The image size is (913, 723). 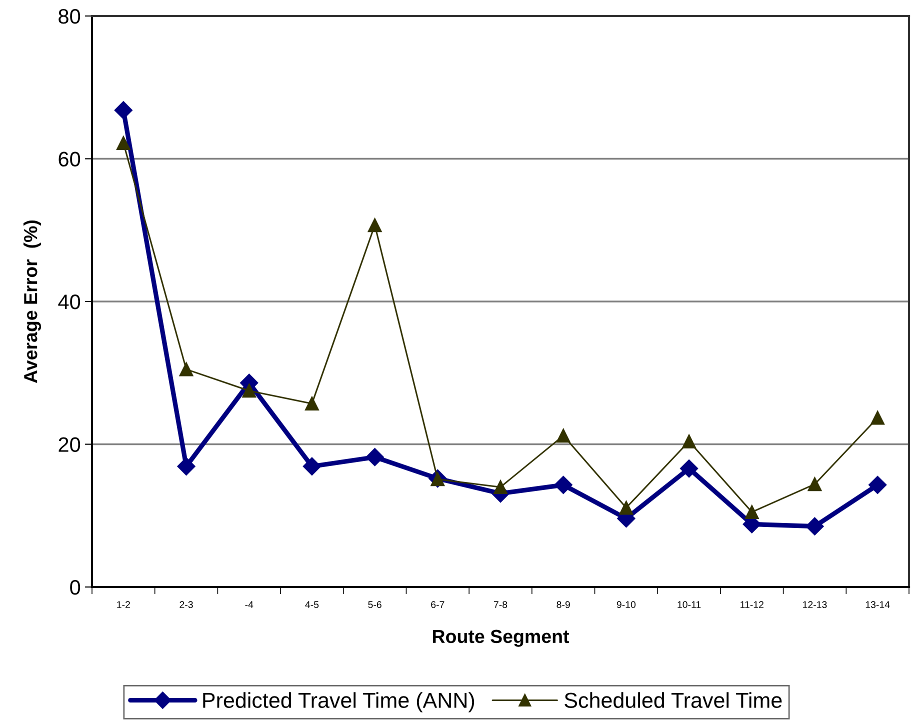 What do you see at coordinates (689, 604) in the screenshot?
I see `x-tick-label: 10-11` at bounding box center [689, 604].